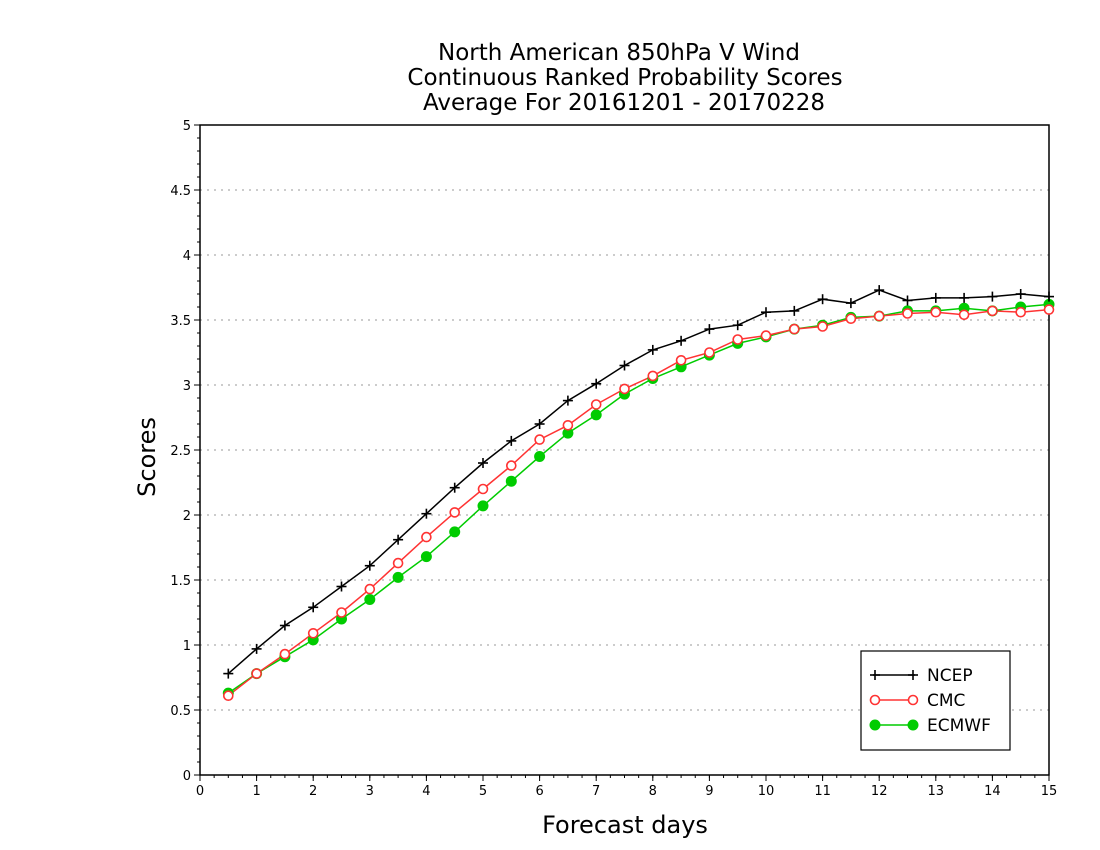 This screenshot has height=850, width=1100. What do you see at coordinates (653, 791) in the screenshot?
I see `x-tick-label: 8` at bounding box center [653, 791].